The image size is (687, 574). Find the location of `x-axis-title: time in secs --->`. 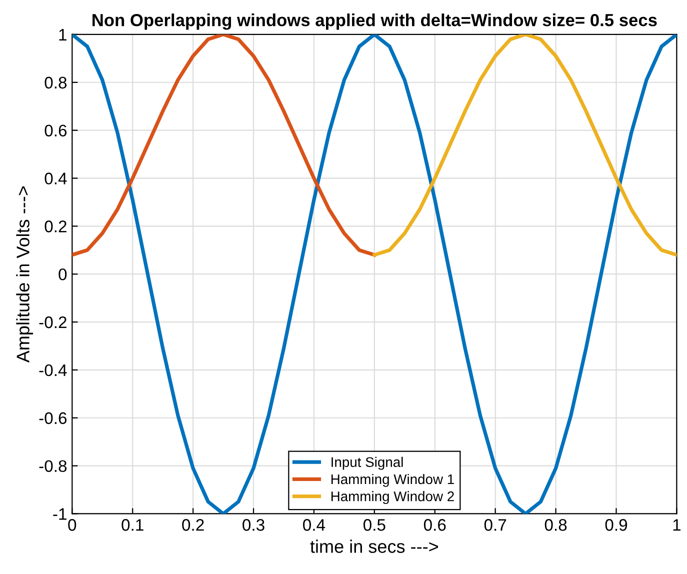

x-axis-title: time in secs ---> is located at coordinates (374, 546).